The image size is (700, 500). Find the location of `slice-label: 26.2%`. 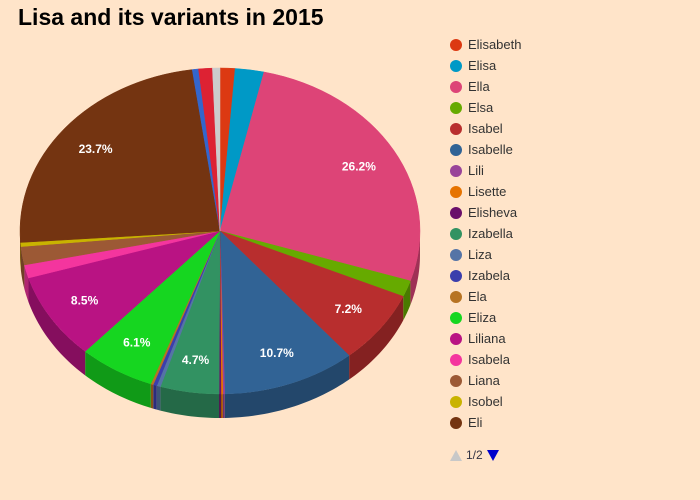

slice-label: 26.2% is located at coordinates (359, 166).